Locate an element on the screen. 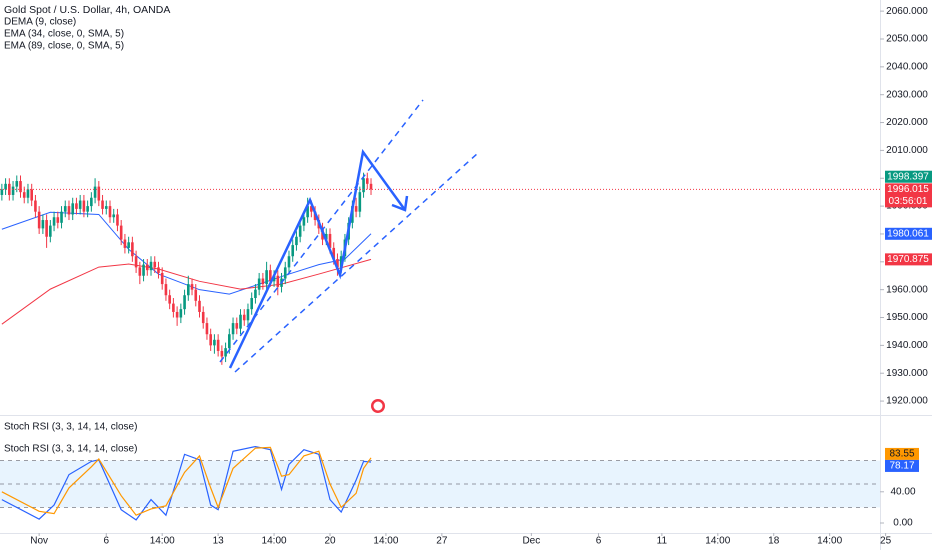 The image size is (932, 550). price-tag-label: 1998.397 is located at coordinates (908, 176).